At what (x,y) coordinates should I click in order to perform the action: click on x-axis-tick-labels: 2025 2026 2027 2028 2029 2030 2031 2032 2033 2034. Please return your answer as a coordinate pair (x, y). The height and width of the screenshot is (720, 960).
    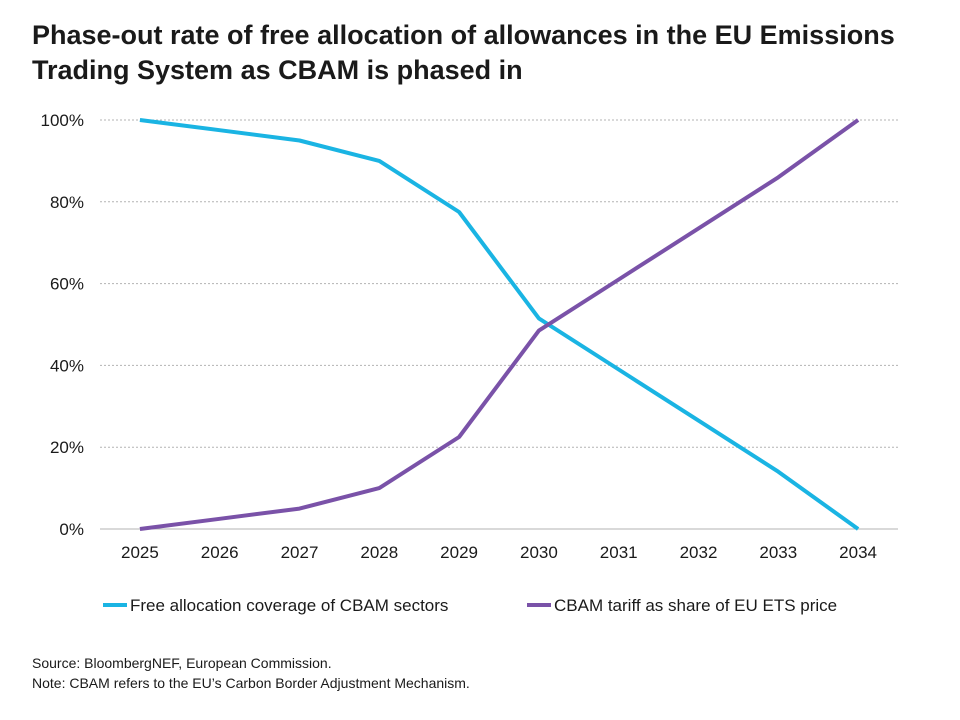
    Looking at the image, I should click on (499, 552).